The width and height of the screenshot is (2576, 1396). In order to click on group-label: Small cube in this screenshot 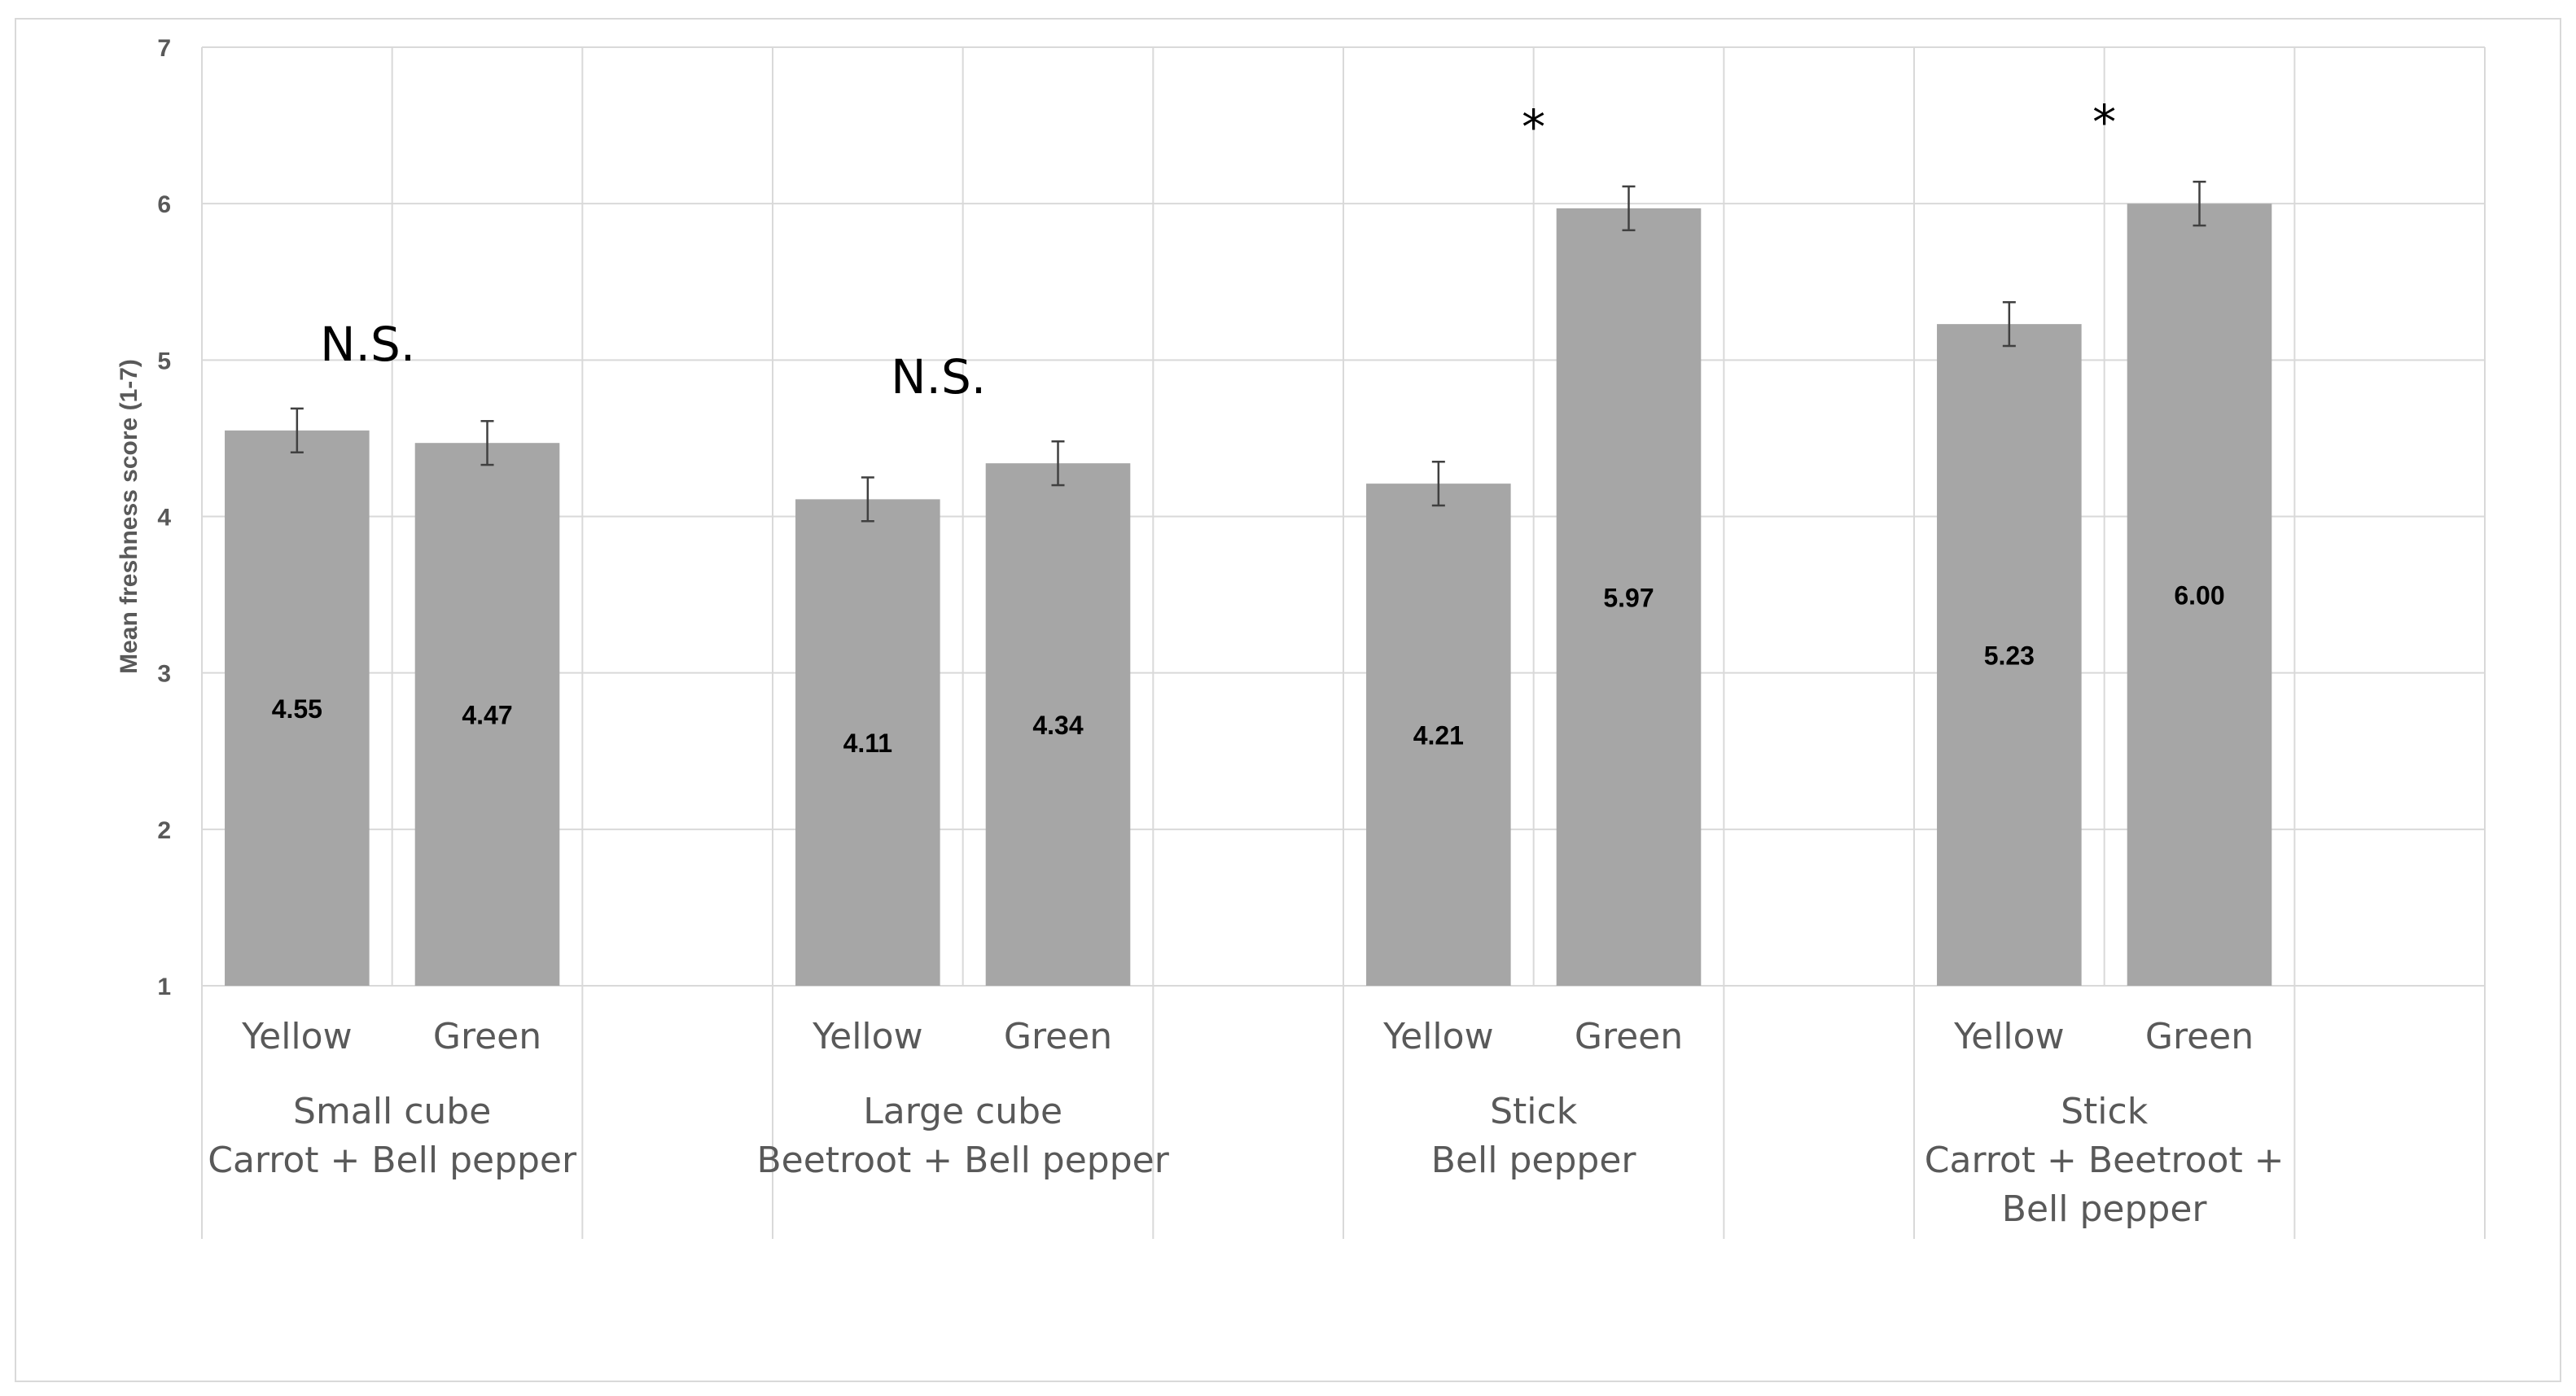, I will do `click(392, 1111)`.